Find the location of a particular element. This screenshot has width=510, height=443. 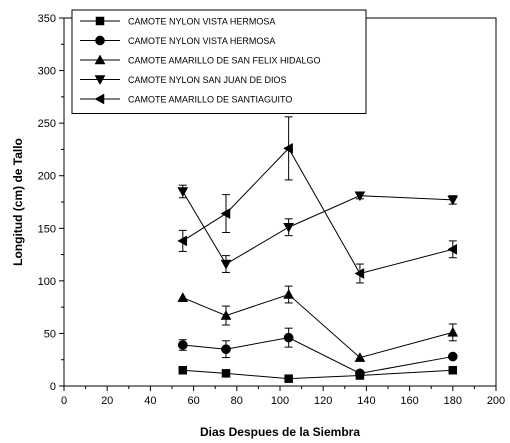

legend-label: CAMOTE NYLON SAN JUAN DE DIOS is located at coordinates (207, 80).